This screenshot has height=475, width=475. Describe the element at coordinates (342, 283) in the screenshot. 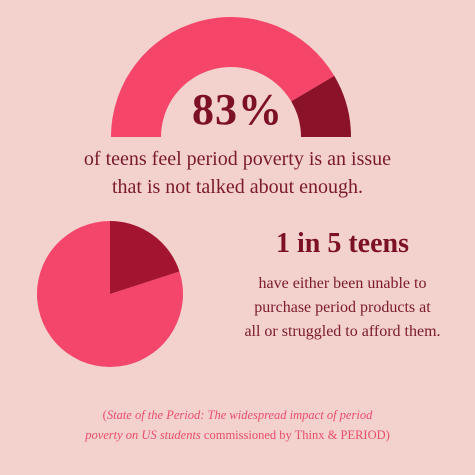

I see `stat-ratio-line-1: have either been unable to` at that location.